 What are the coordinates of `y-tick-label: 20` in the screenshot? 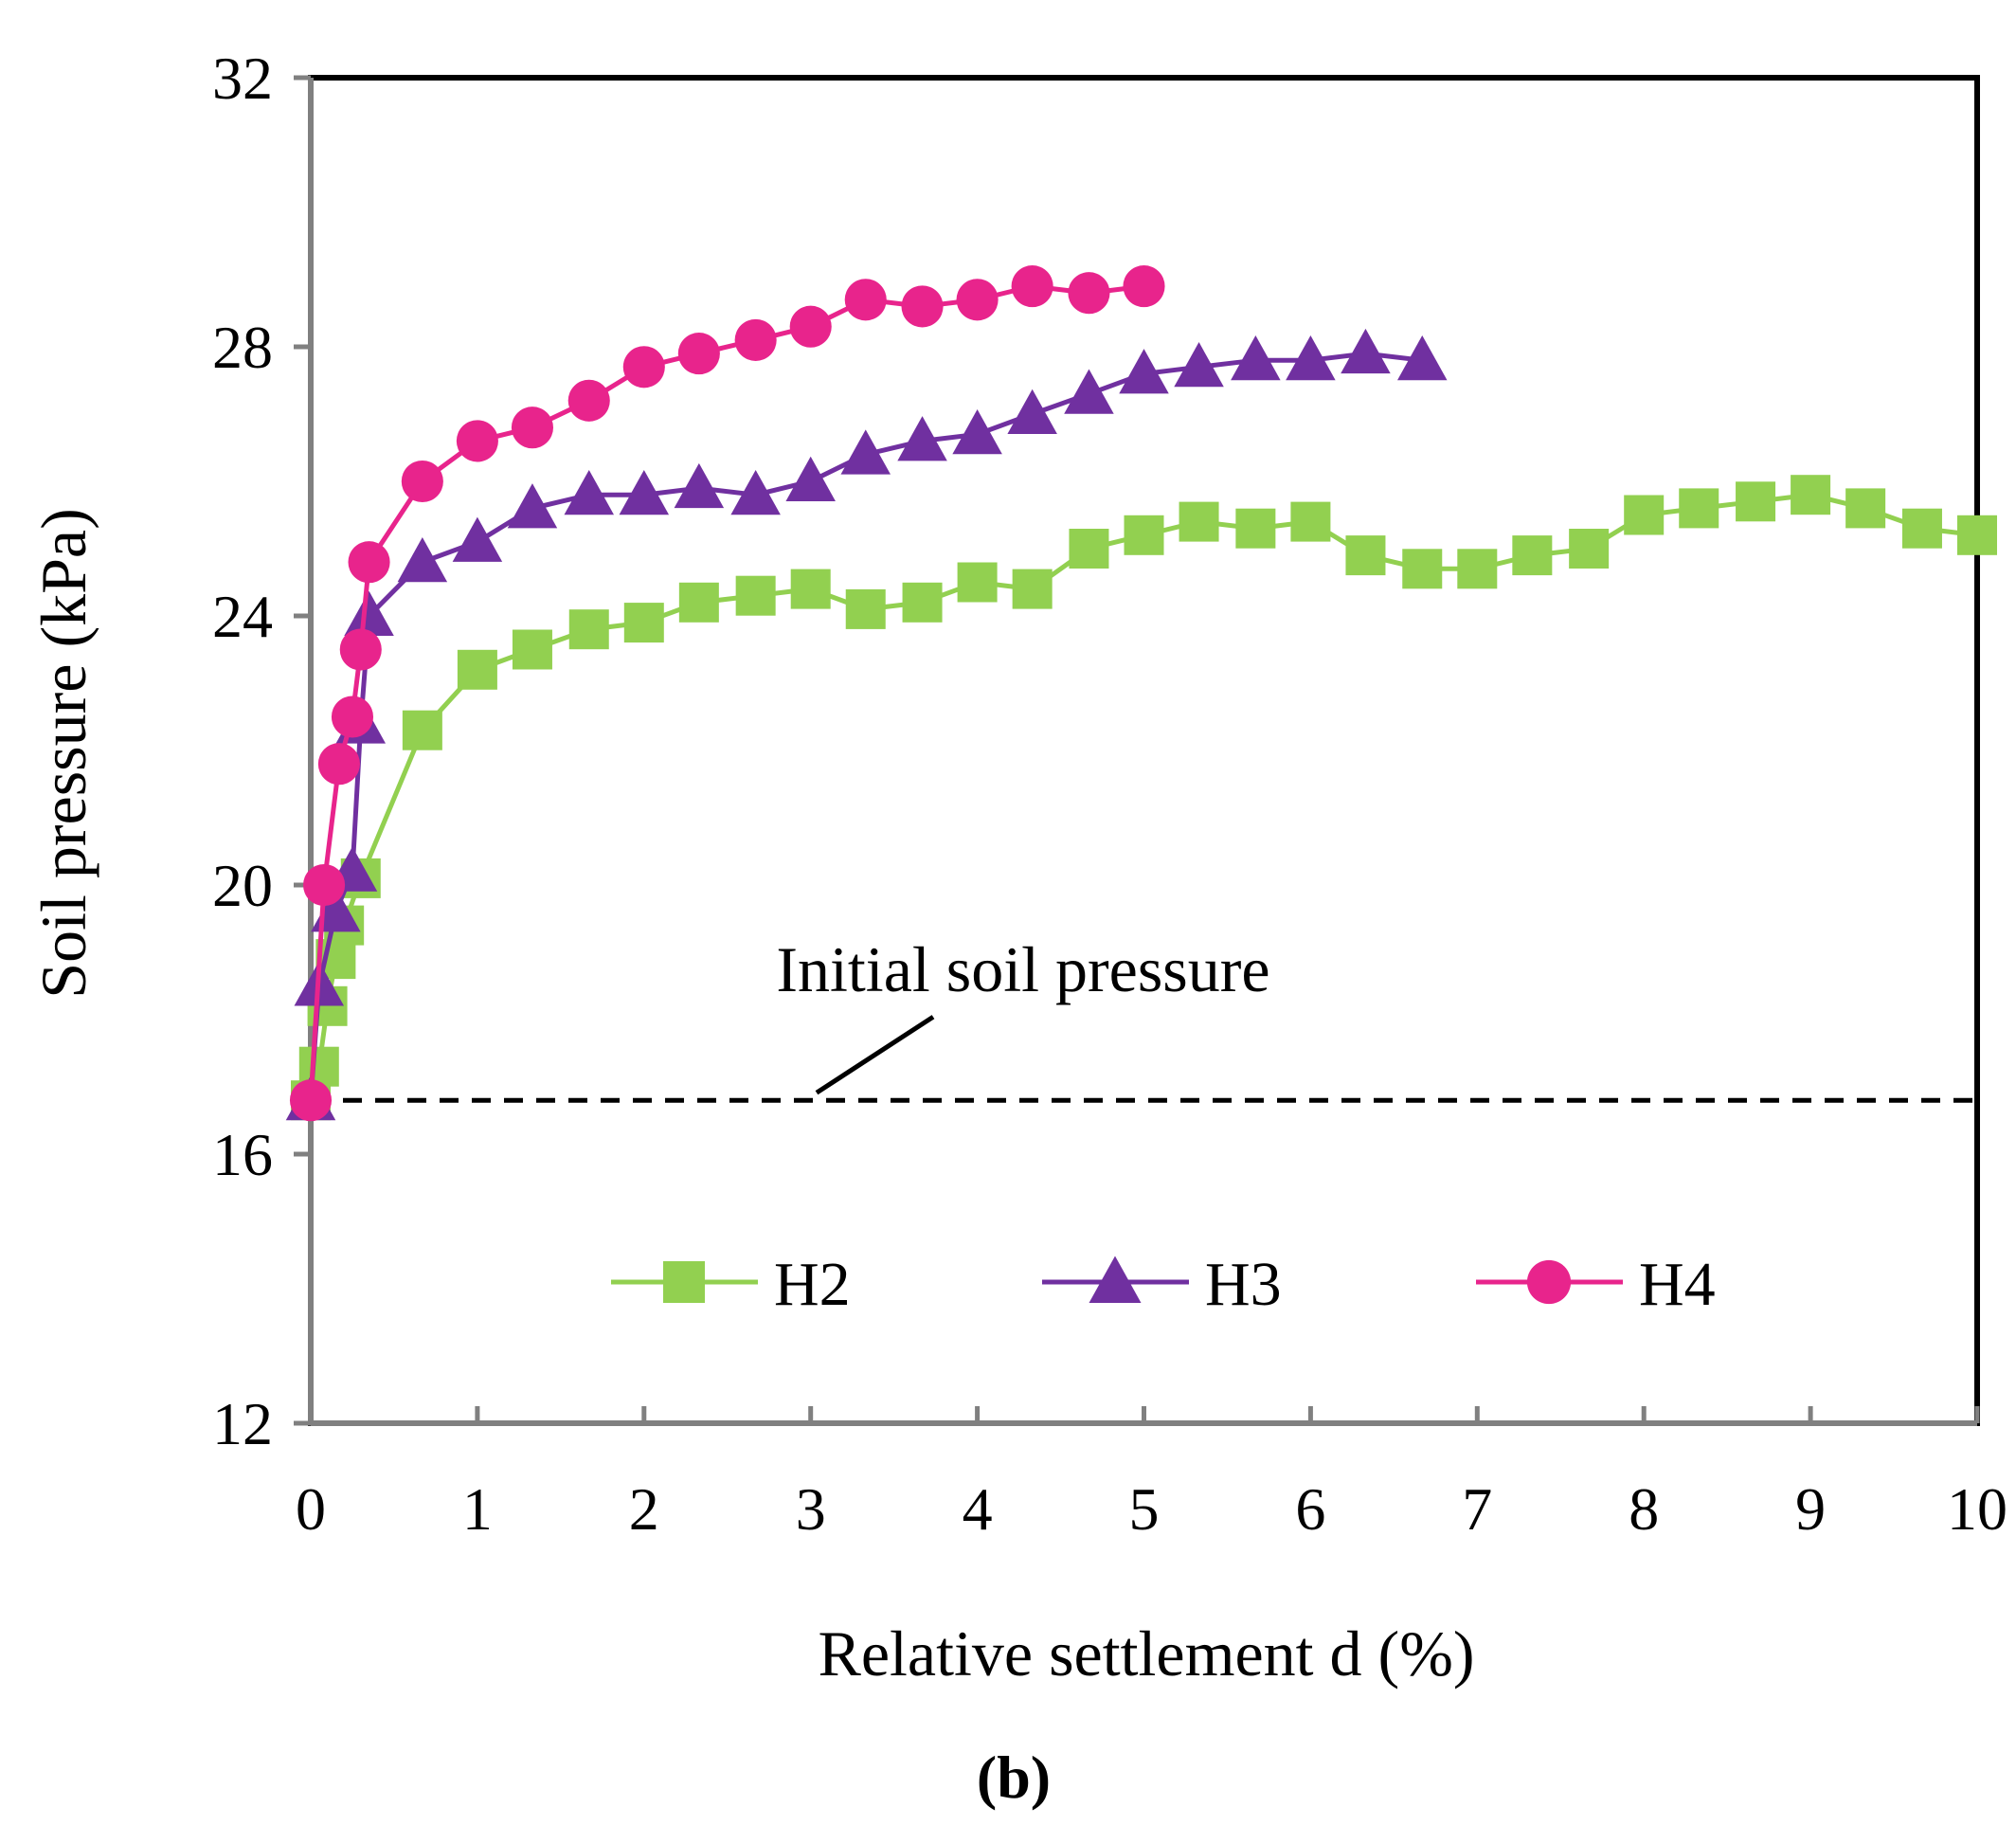 It's located at (242, 885).